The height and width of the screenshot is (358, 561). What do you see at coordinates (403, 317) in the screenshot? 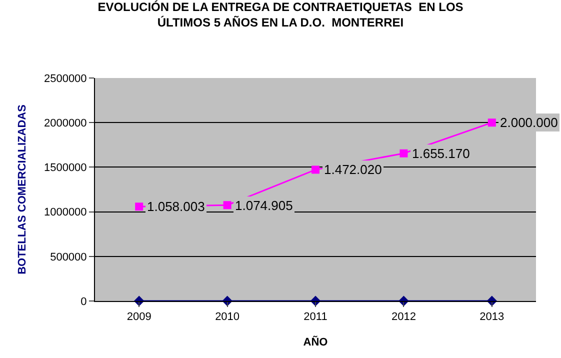
I see `x-tick-label: 2012` at bounding box center [403, 317].